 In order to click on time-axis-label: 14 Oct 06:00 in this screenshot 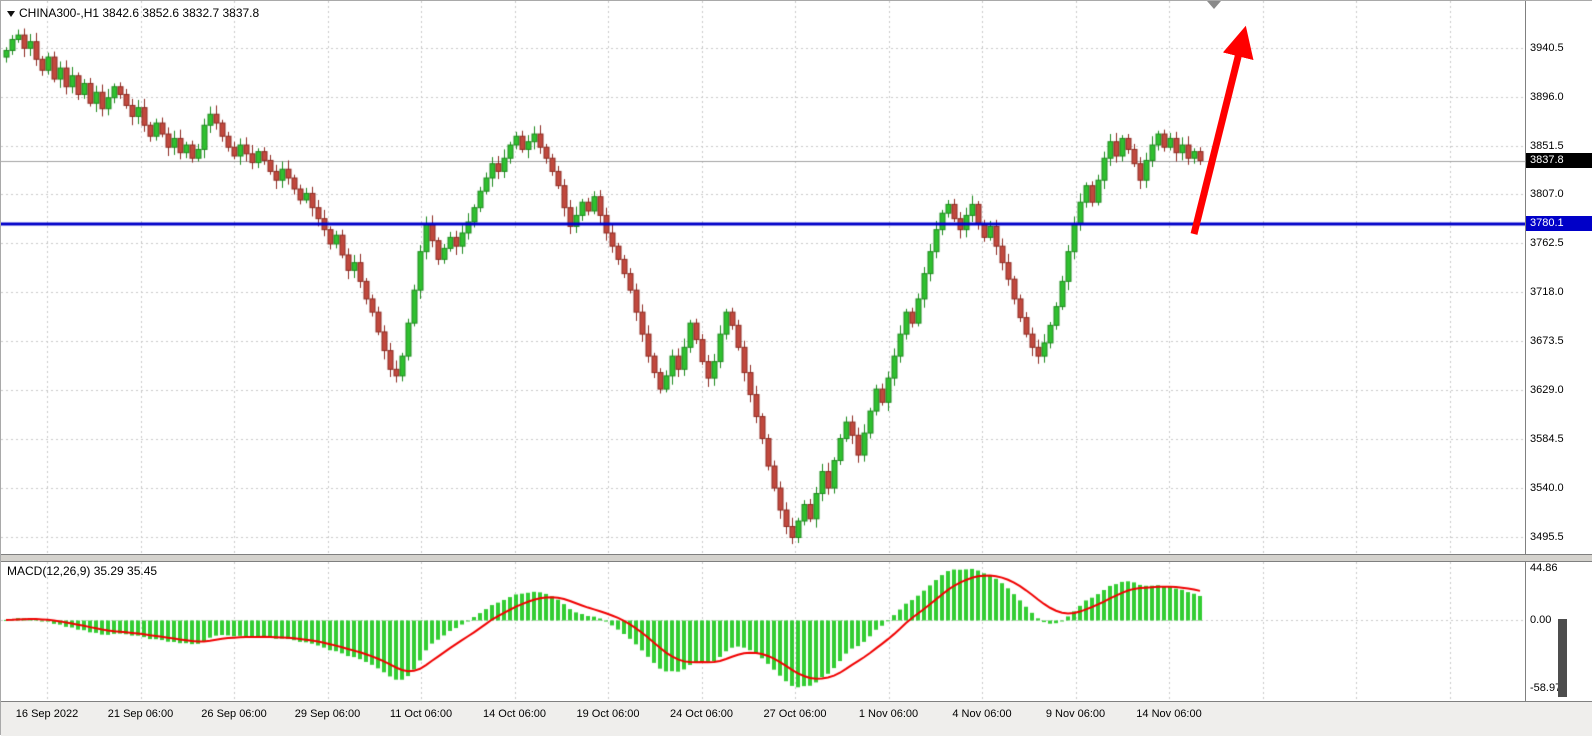, I will do `click(514, 714)`.